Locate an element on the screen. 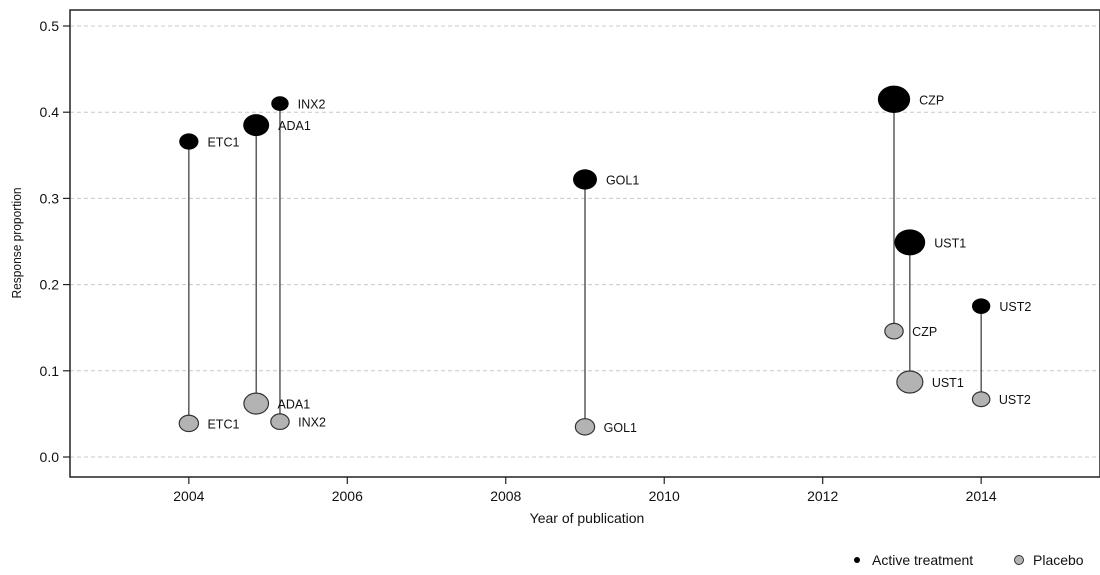 The height and width of the screenshot is (575, 1100). y-tick-label: 0.5 is located at coordinates (50, 26).